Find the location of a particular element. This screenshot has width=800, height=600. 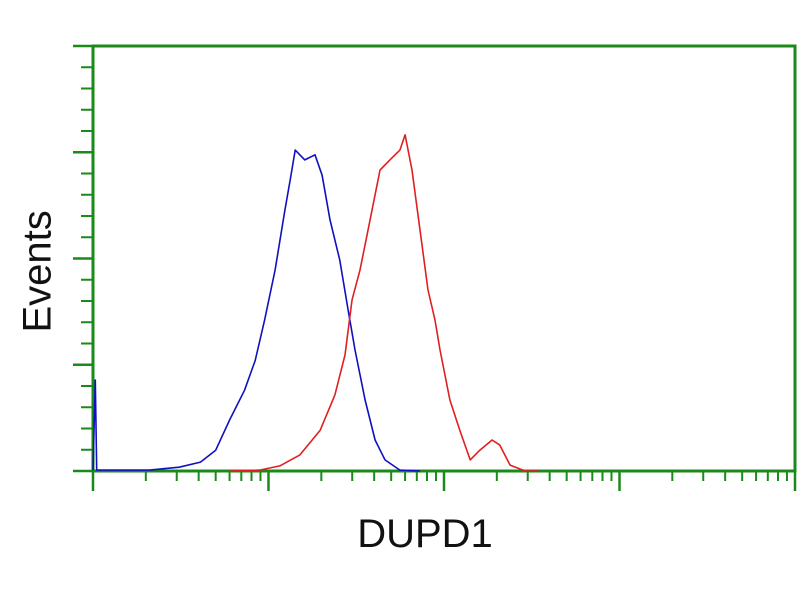

x-axis-label: DUPD1 is located at coordinates (425, 534).